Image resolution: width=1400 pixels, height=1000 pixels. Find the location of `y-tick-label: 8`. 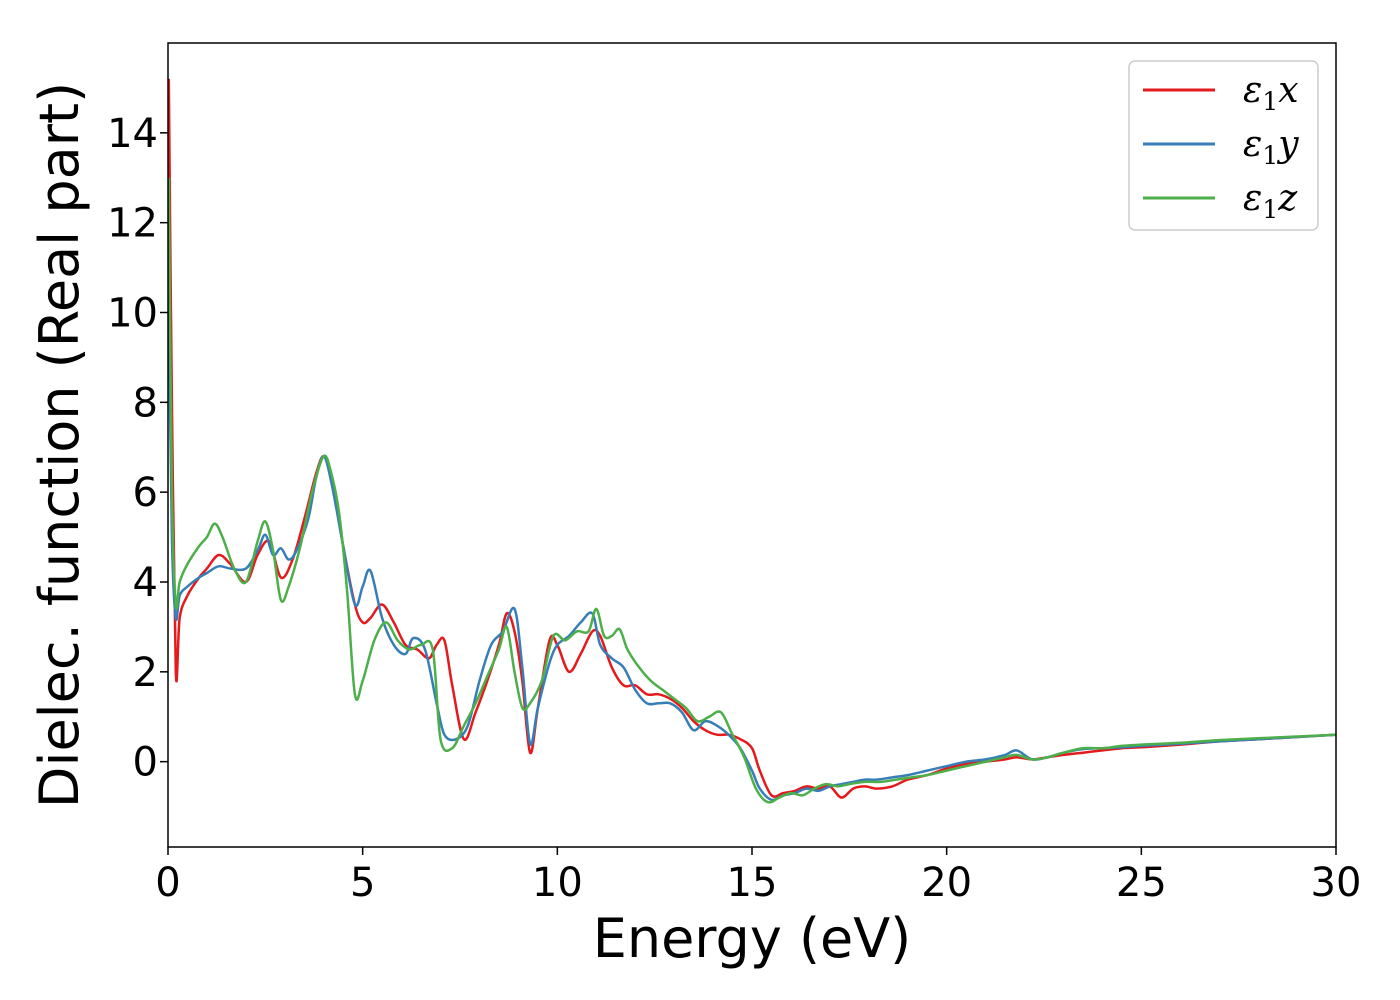

y-tick-label: 8 is located at coordinates (145, 403).